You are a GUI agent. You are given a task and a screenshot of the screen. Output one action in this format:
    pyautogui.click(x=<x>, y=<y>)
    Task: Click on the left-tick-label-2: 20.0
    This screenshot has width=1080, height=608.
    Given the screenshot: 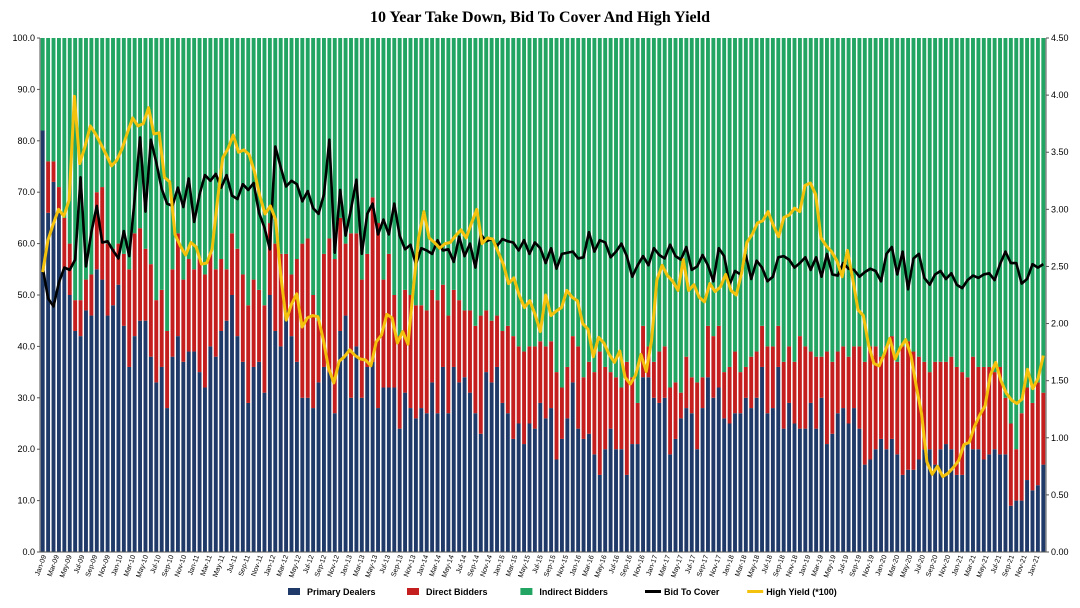 What is the action you would take?
    pyautogui.click(x=26, y=449)
    